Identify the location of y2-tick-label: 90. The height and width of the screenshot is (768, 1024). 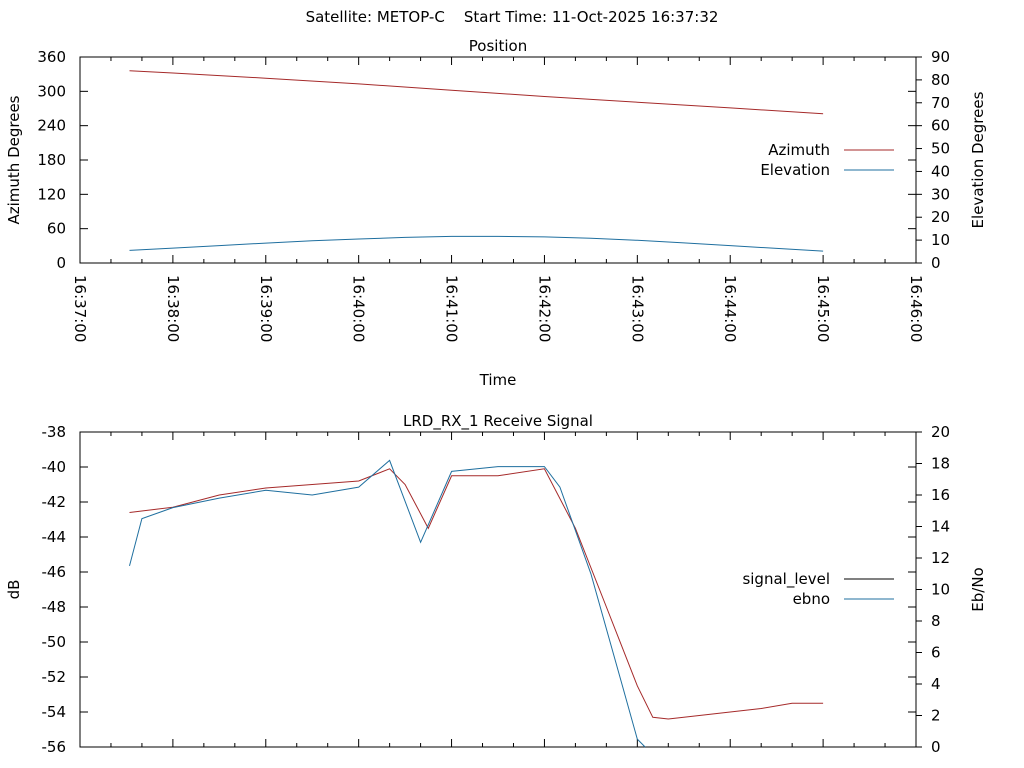
(940, 57).